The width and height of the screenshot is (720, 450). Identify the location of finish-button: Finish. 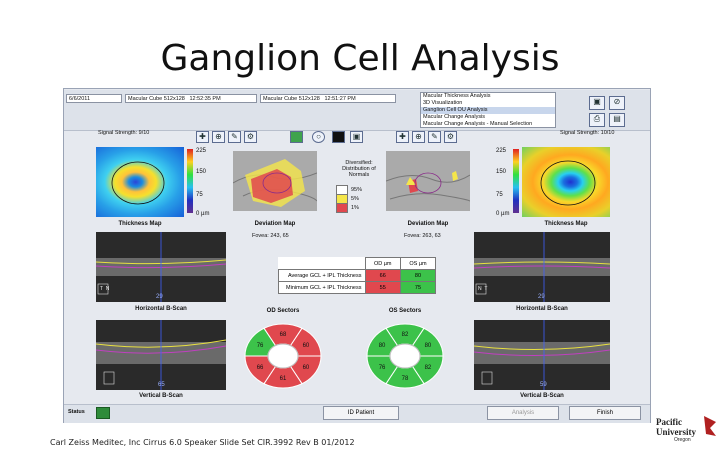
(605, 413).